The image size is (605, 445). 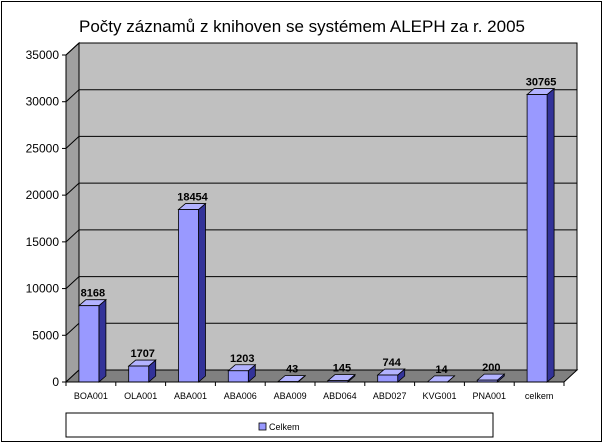 What do you see at coordinates (242, 359) in the screenshot?
I see `data-label: 1203` at bounding box center [242, 359].